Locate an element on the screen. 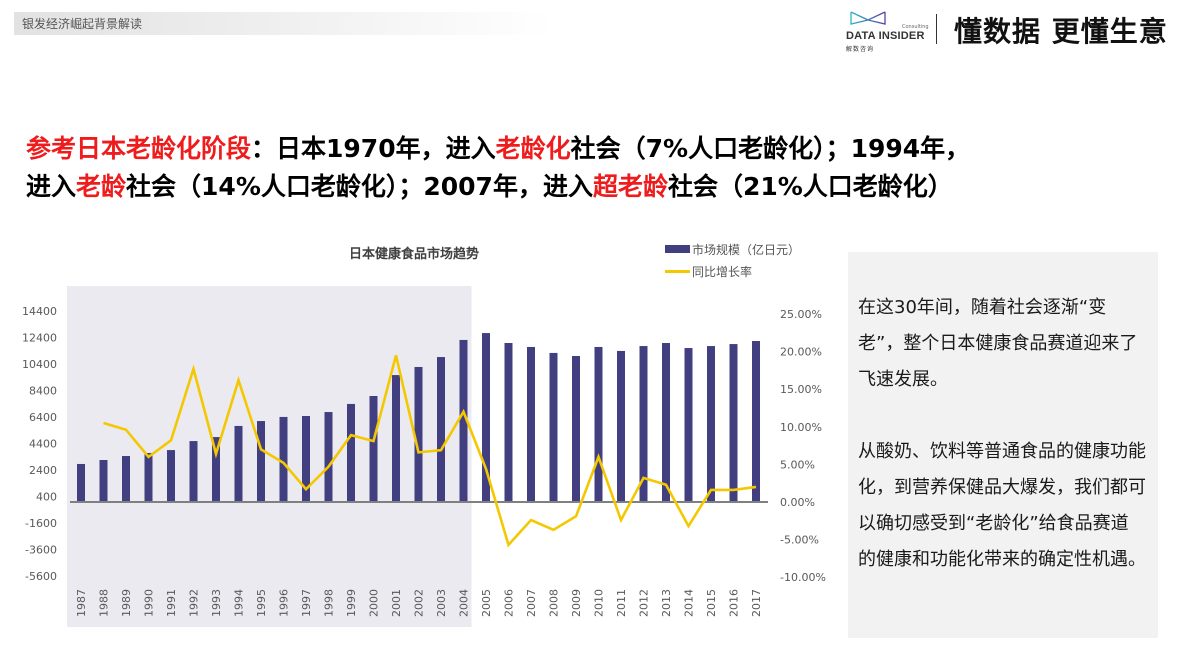  x-axis-tick-label: 1988 is located at coordinates (104, 603).